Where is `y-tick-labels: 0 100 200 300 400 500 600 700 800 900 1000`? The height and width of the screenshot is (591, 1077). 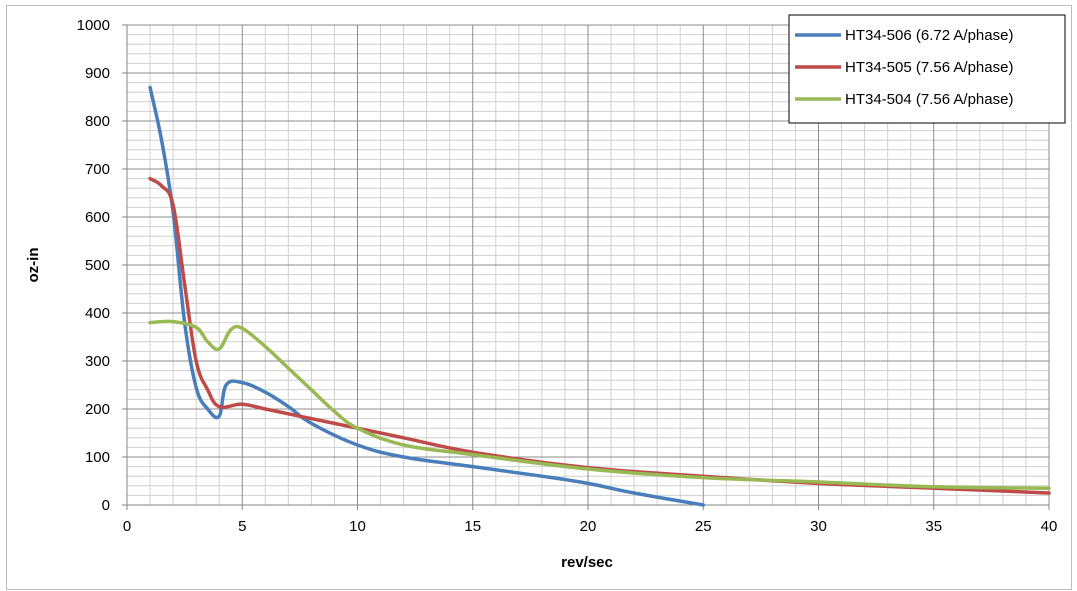
y-tick-labels: 0 100 200 300 400 500 600 700 800 900 1000 is located at coordinates (93, 265).